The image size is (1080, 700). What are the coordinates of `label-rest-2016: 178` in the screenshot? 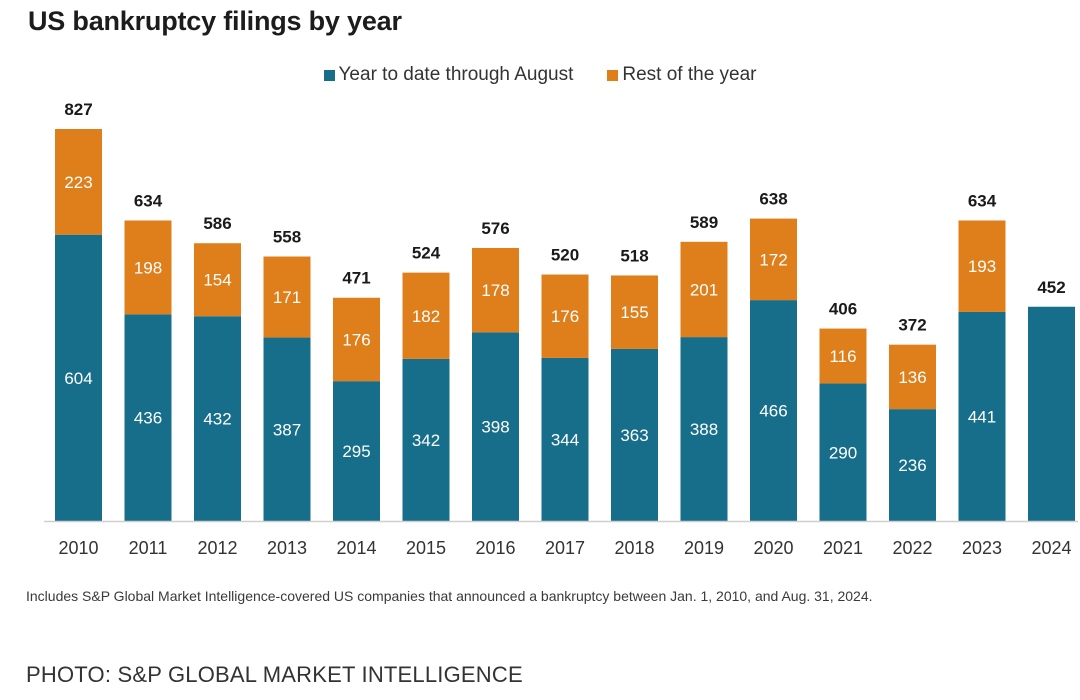 It's located at (495, 290).